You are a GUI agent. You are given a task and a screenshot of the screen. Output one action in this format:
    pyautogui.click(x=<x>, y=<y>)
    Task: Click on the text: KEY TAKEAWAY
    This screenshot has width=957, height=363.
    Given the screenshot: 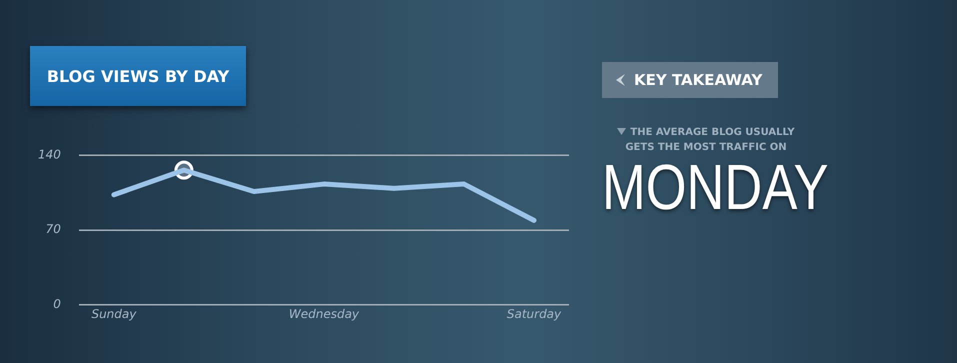 What is the action you would take?
    pyautogui.click(x=698, y=80)
    